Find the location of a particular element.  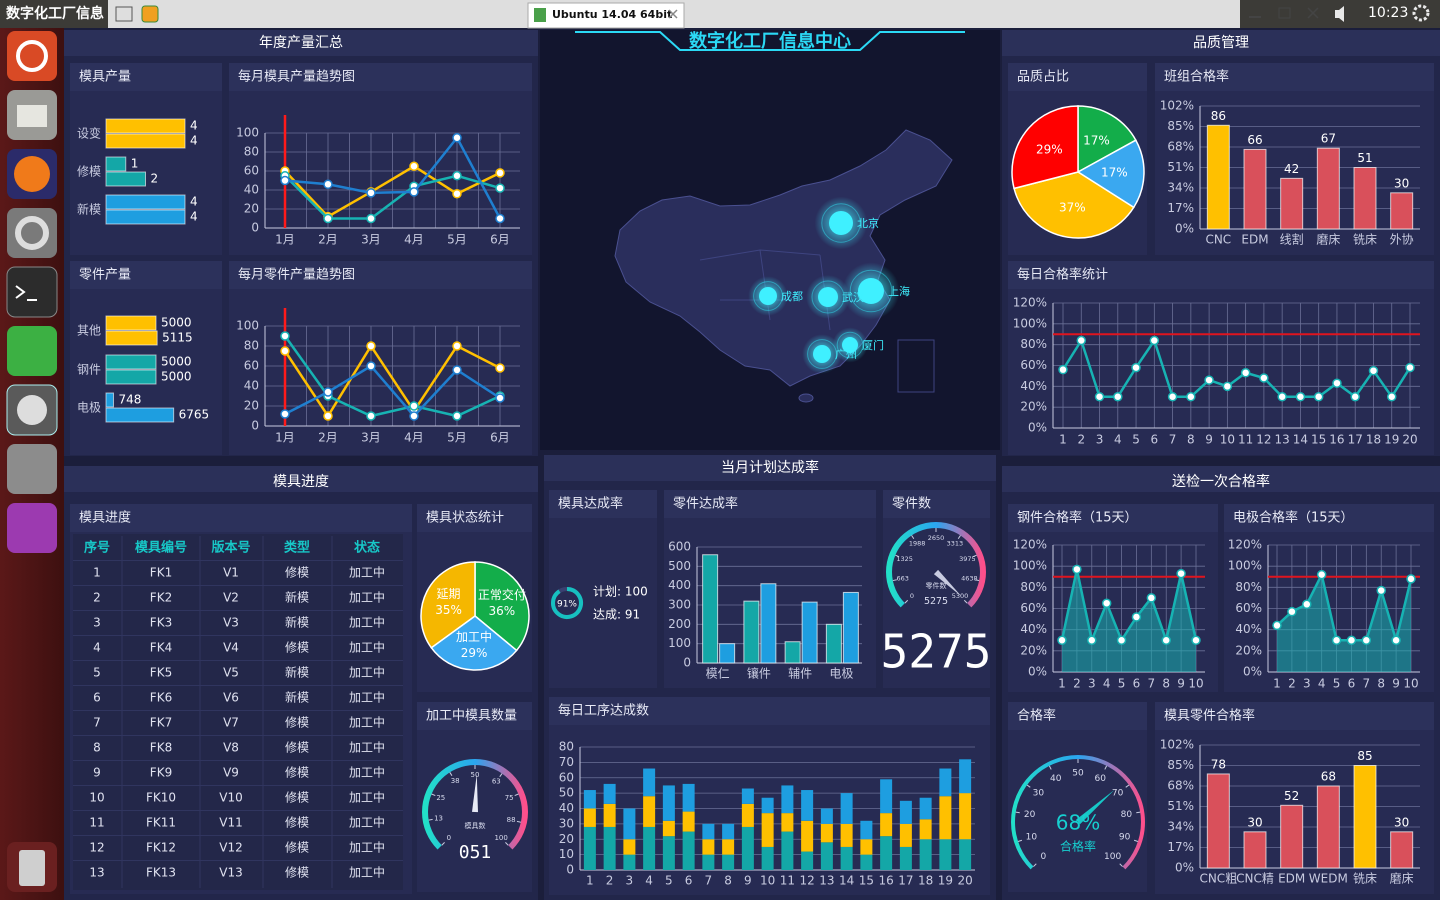

ubuntu-icon is located at coordinates (32, 56).